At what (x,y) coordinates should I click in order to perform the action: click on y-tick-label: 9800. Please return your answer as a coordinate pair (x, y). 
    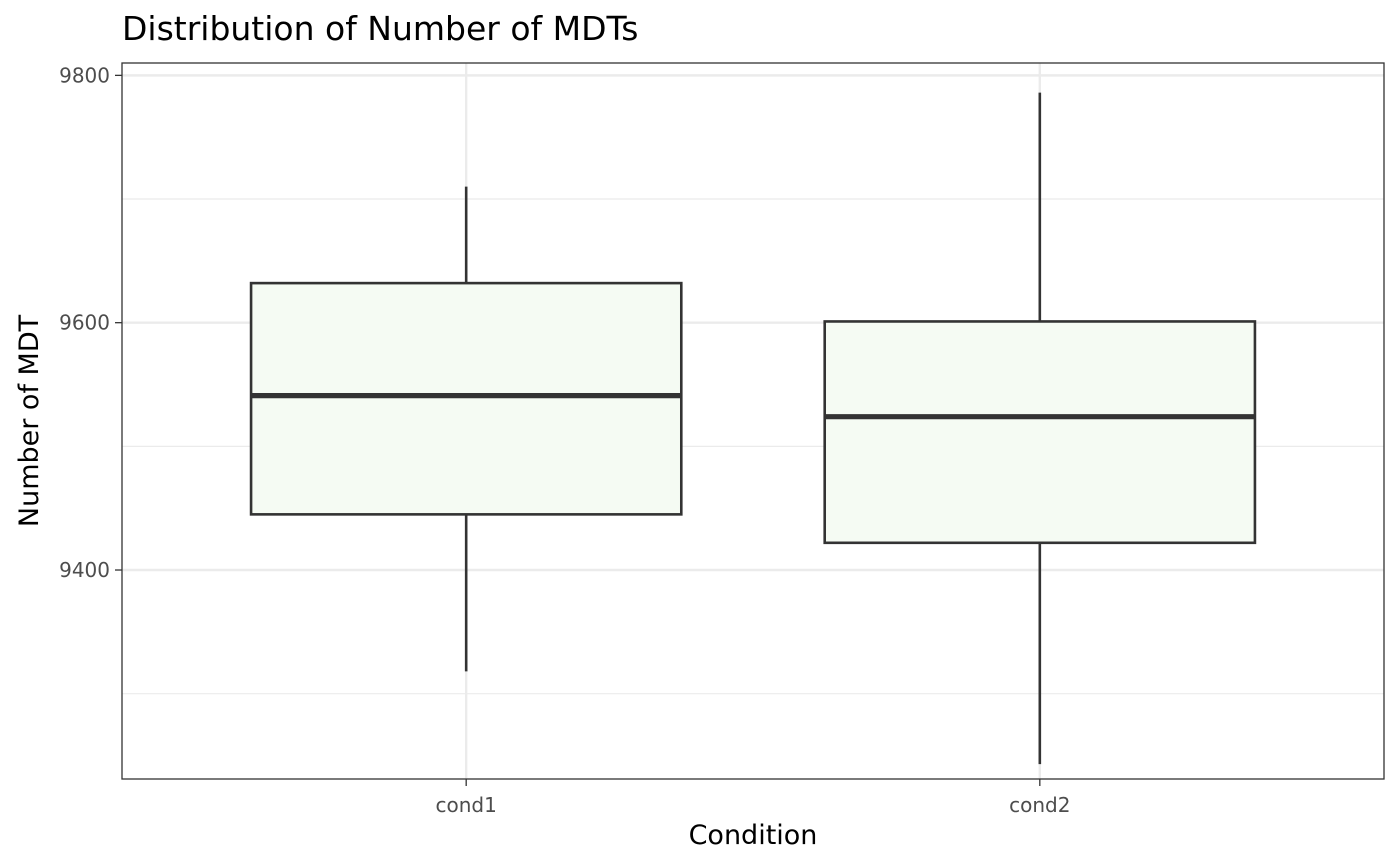
    Looking at the image, I should click on (84, 75).